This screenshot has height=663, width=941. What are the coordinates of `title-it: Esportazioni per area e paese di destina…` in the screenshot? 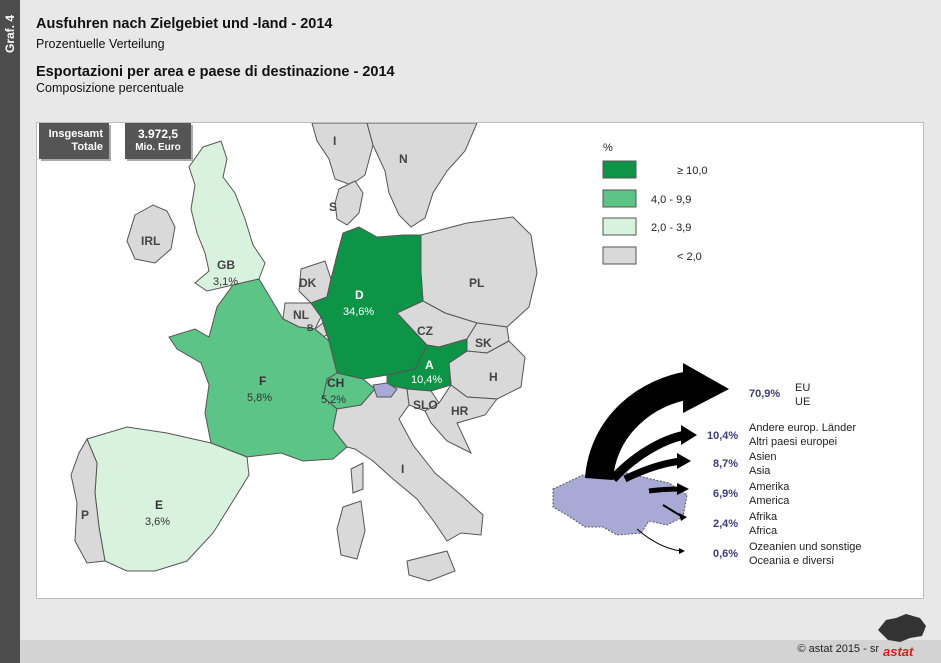 It's located at (215, 72).